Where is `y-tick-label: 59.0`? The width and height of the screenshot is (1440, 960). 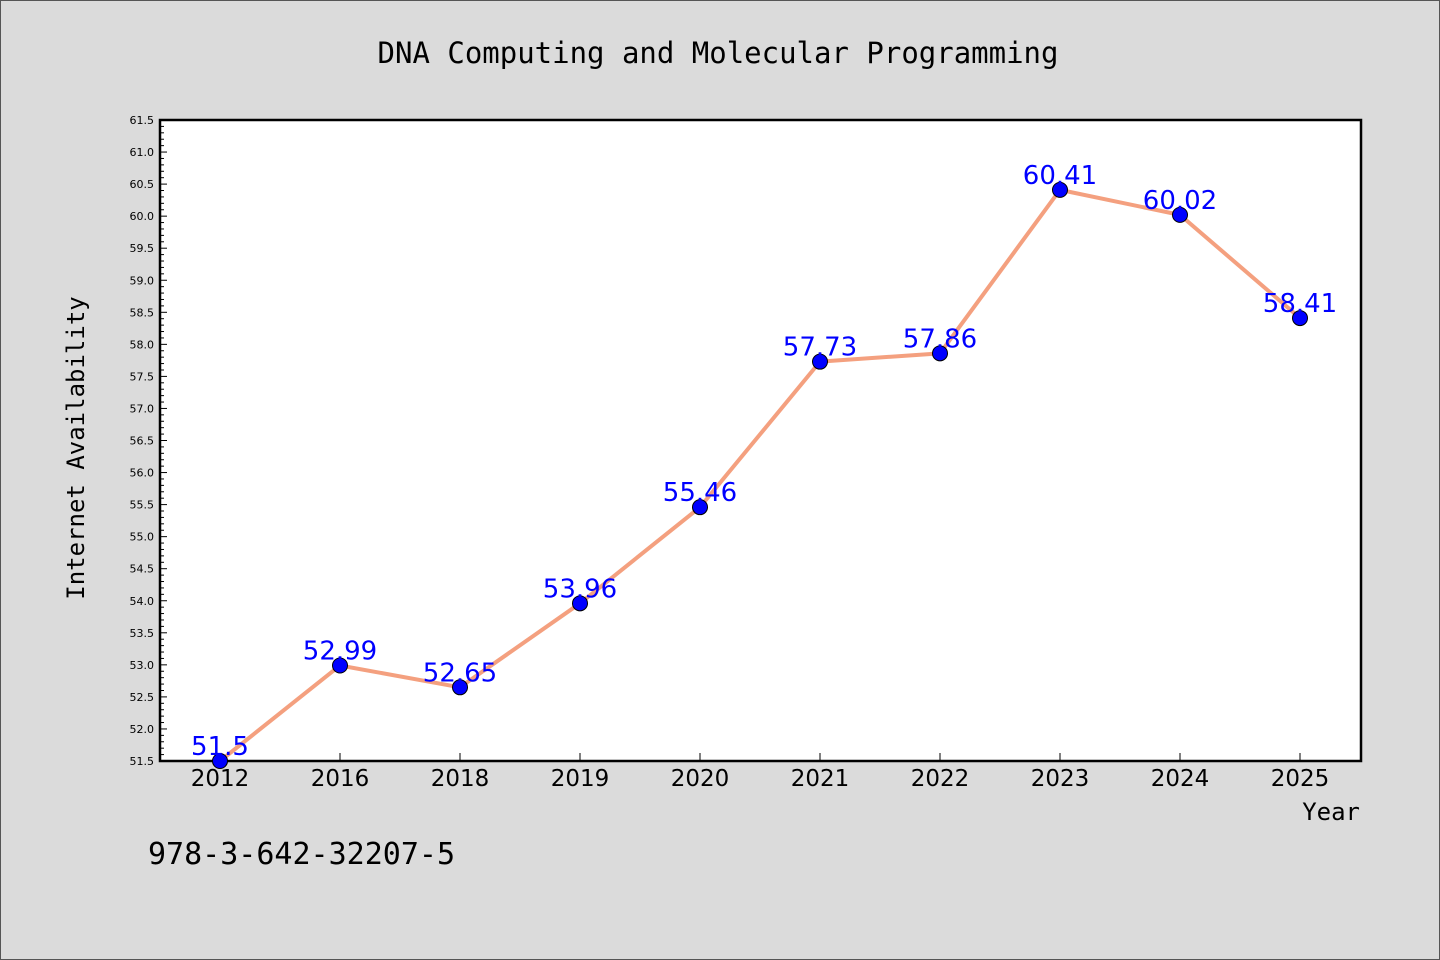 y-tick-label: 59.0 is located at coordinates (142, 280).